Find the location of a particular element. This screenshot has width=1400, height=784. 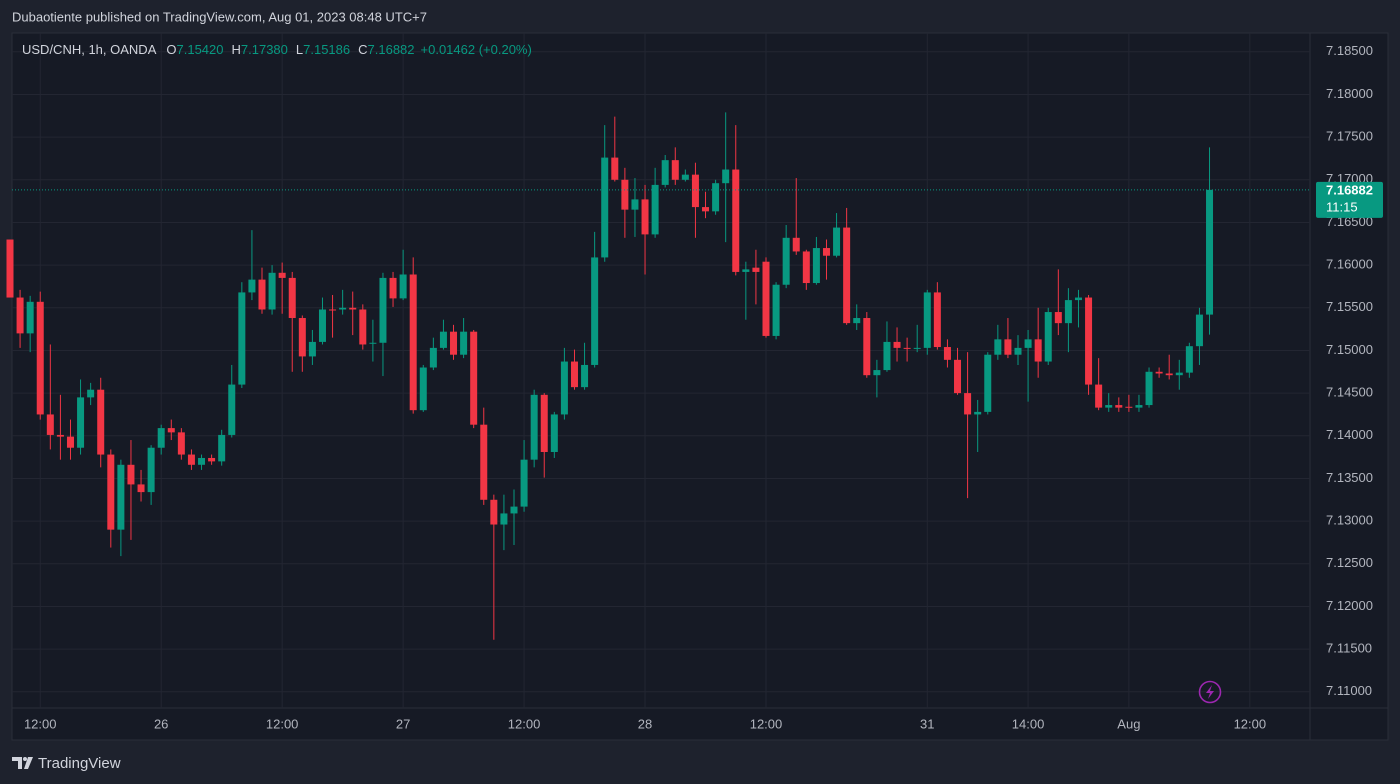

last-price-label: 7.16882 is located at coordinates (1349, 189).